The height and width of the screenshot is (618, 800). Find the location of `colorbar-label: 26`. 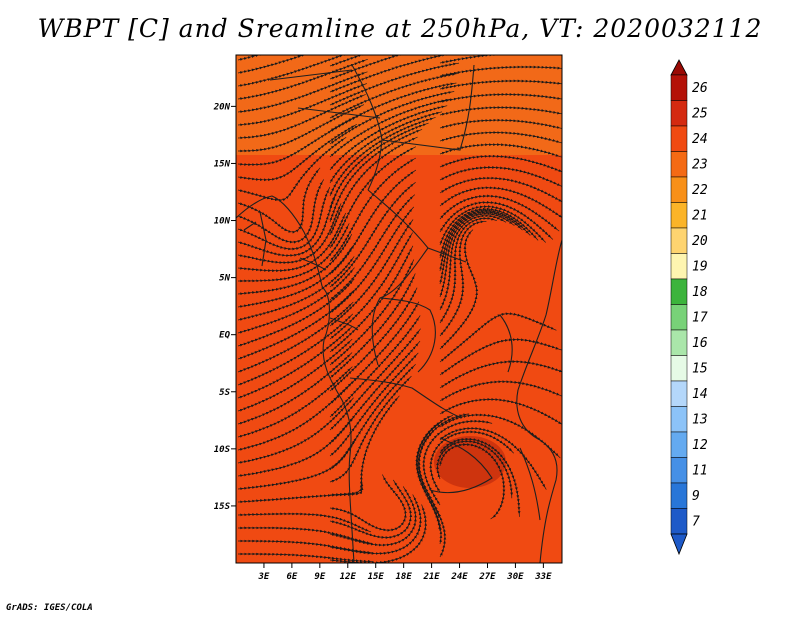

colorbar-label: 26 is located at coordinates (700, 88).